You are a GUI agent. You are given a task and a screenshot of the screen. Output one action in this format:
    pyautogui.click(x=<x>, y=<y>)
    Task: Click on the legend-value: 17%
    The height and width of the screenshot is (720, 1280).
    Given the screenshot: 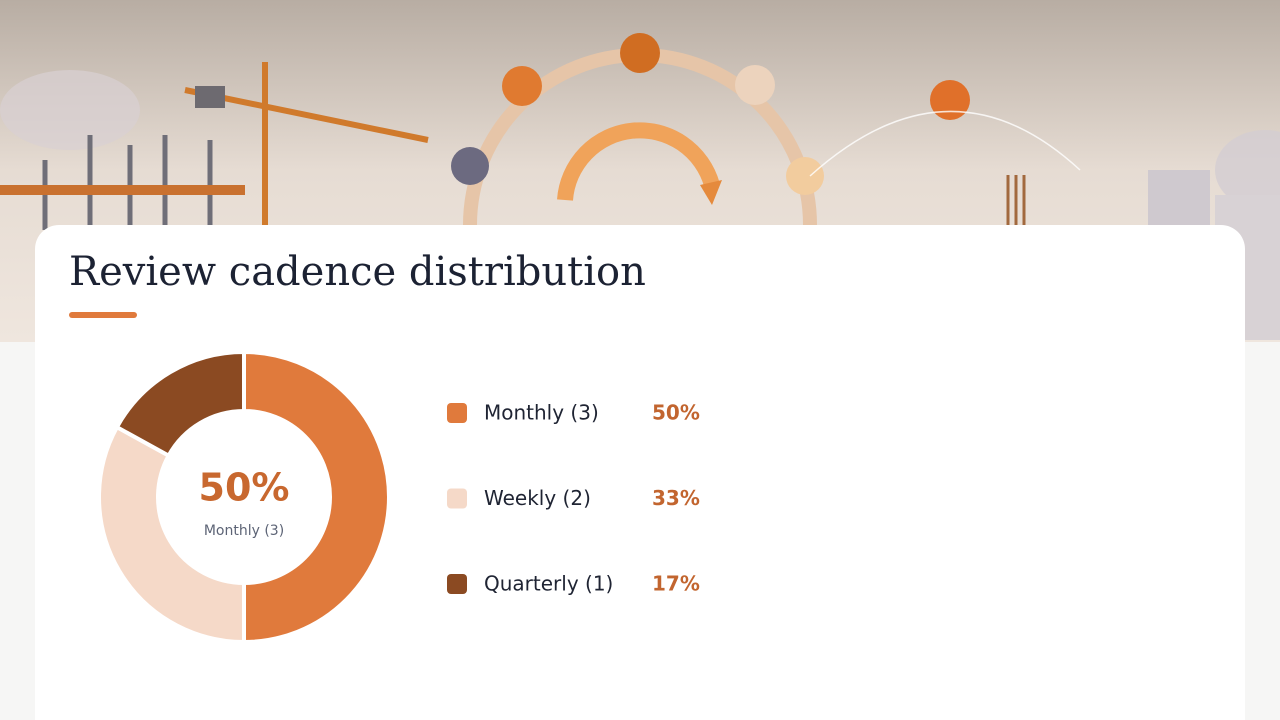 What is the action you would take?
    pyautogui.click(x=676, y=584)
    